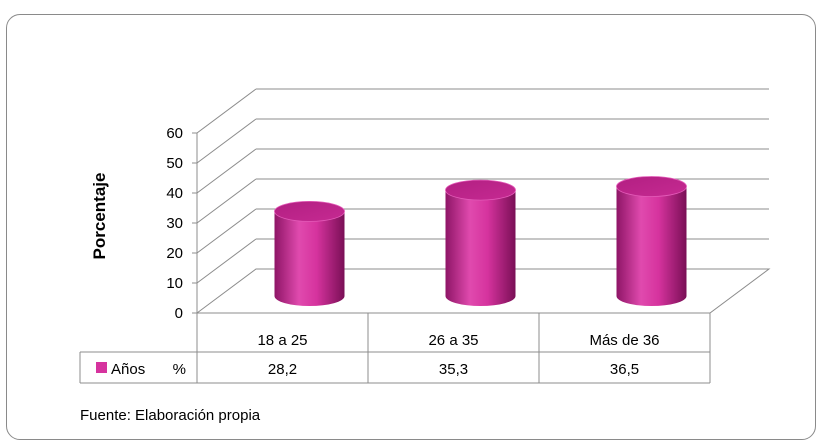  I want to click on legend-swatch, so click(101, 367).